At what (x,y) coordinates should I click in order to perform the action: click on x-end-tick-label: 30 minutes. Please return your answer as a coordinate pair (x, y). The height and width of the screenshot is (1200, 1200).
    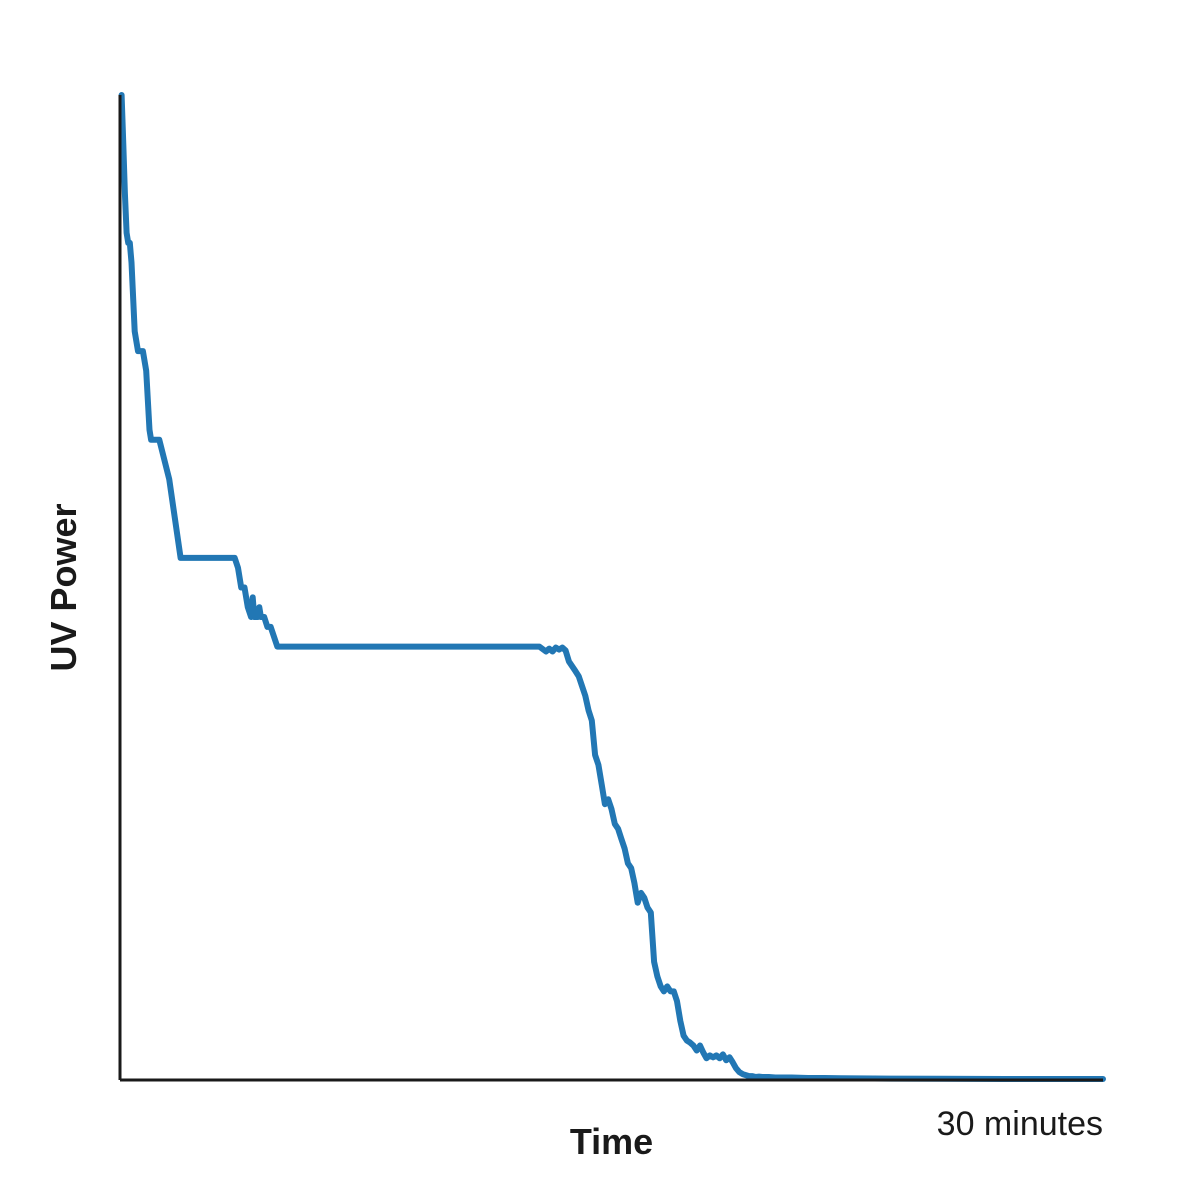
    Looking at the image, I should click on (1020, 1124).